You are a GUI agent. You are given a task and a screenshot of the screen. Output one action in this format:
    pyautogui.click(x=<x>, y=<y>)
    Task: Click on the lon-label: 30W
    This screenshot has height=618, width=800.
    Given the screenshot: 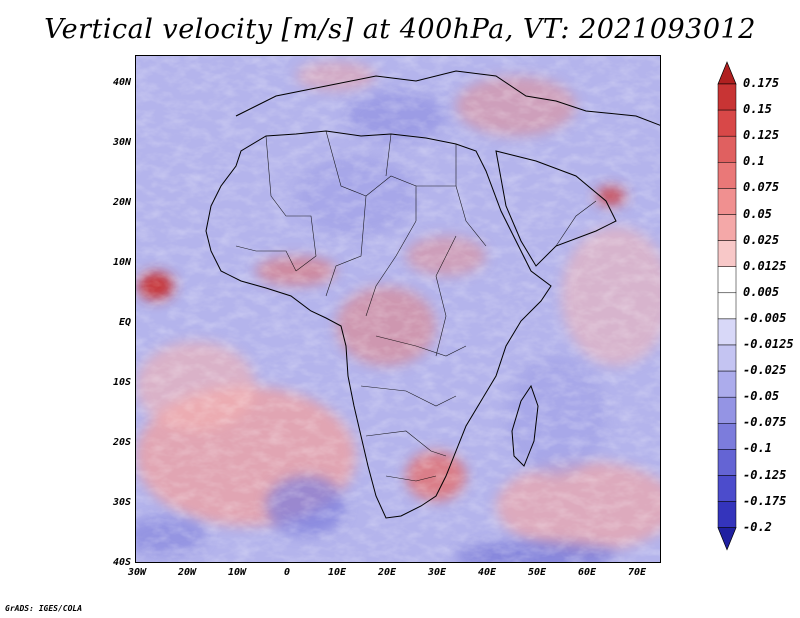 What is the action you would take?
    pyautogui.click(x=137, y=572)
    